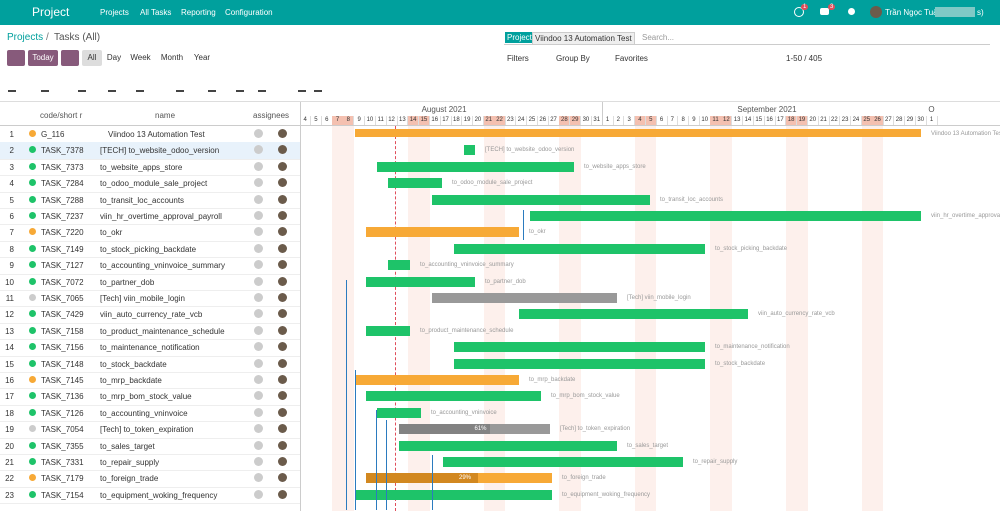 The width and height of the screenshot is (1000, 511). I want to click on task-code: TASK_7154, so click(62, 495).